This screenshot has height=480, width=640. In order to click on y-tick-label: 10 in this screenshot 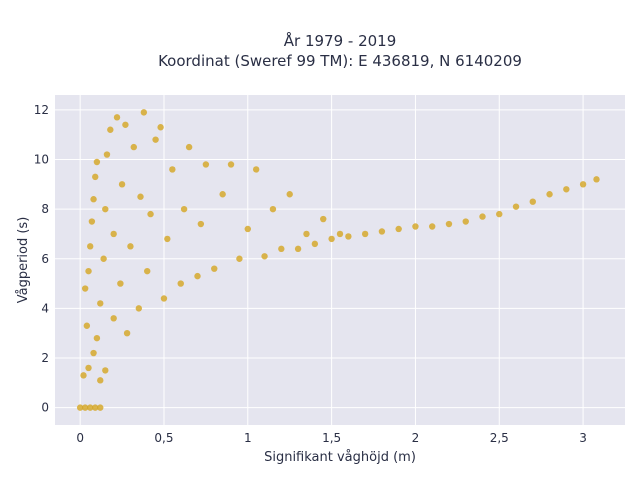, I will do `click(41, 160)`.